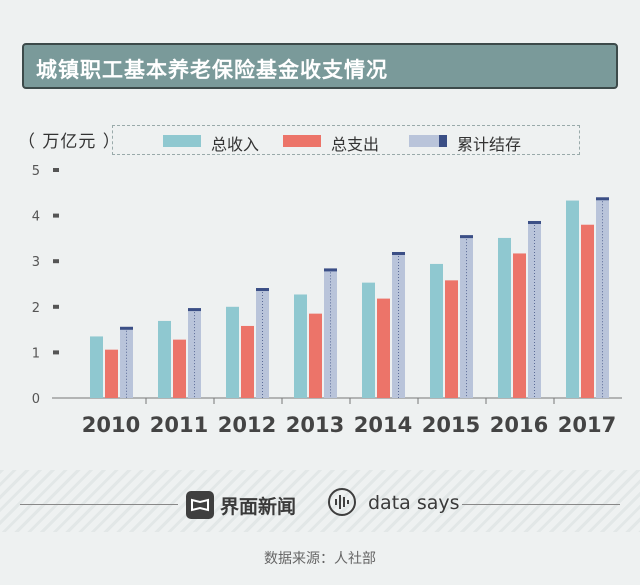 Image resolution: width=640 pixels, height=585 pixels. I want to click on data-source: 数据来源：人社部, so click(320, 559).